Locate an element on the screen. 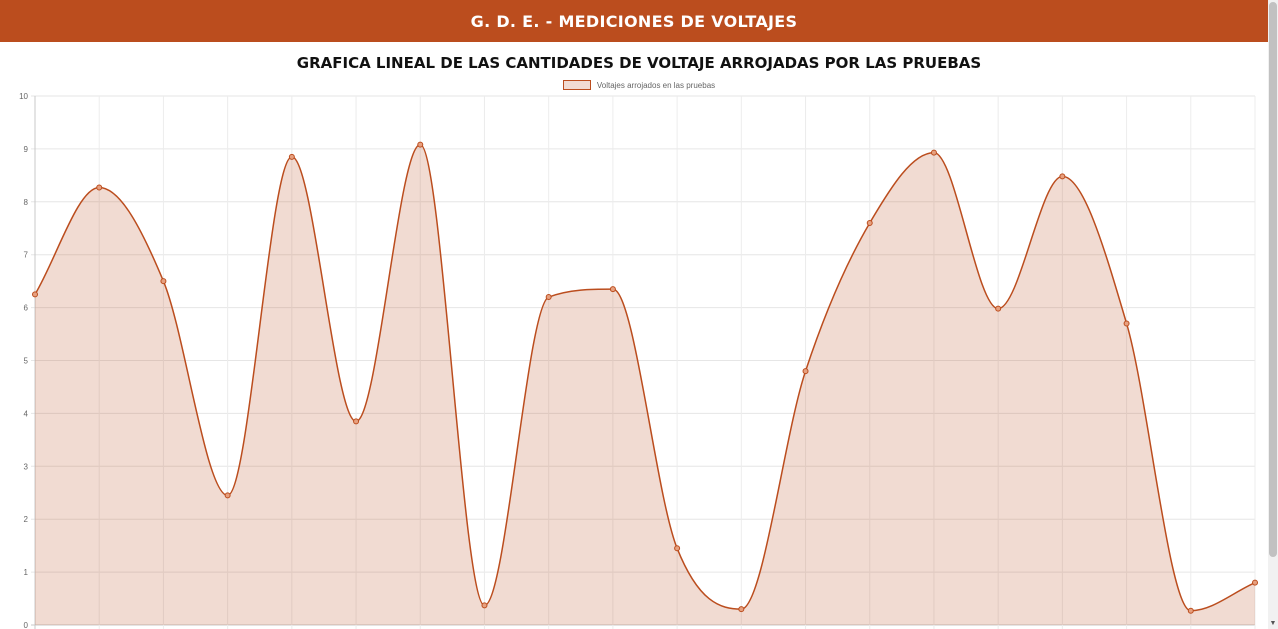 The width and height of the screenshot is (1278, 629). y-tick-label: 7 is located at coordinates (26, 255).